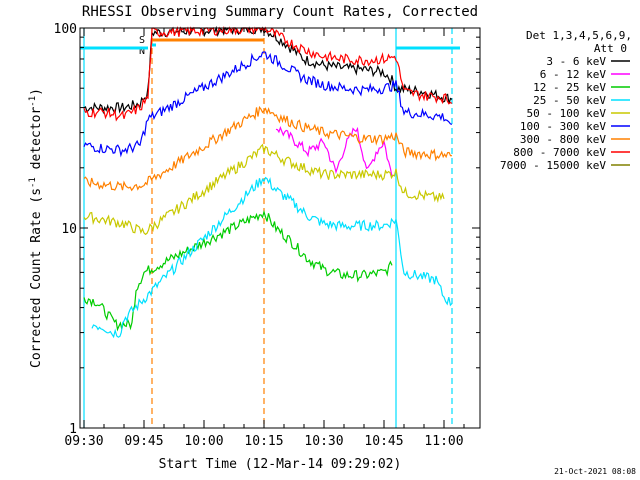  I want to click on legend-label: 7000 - 15000 keV, so click(553, 165).